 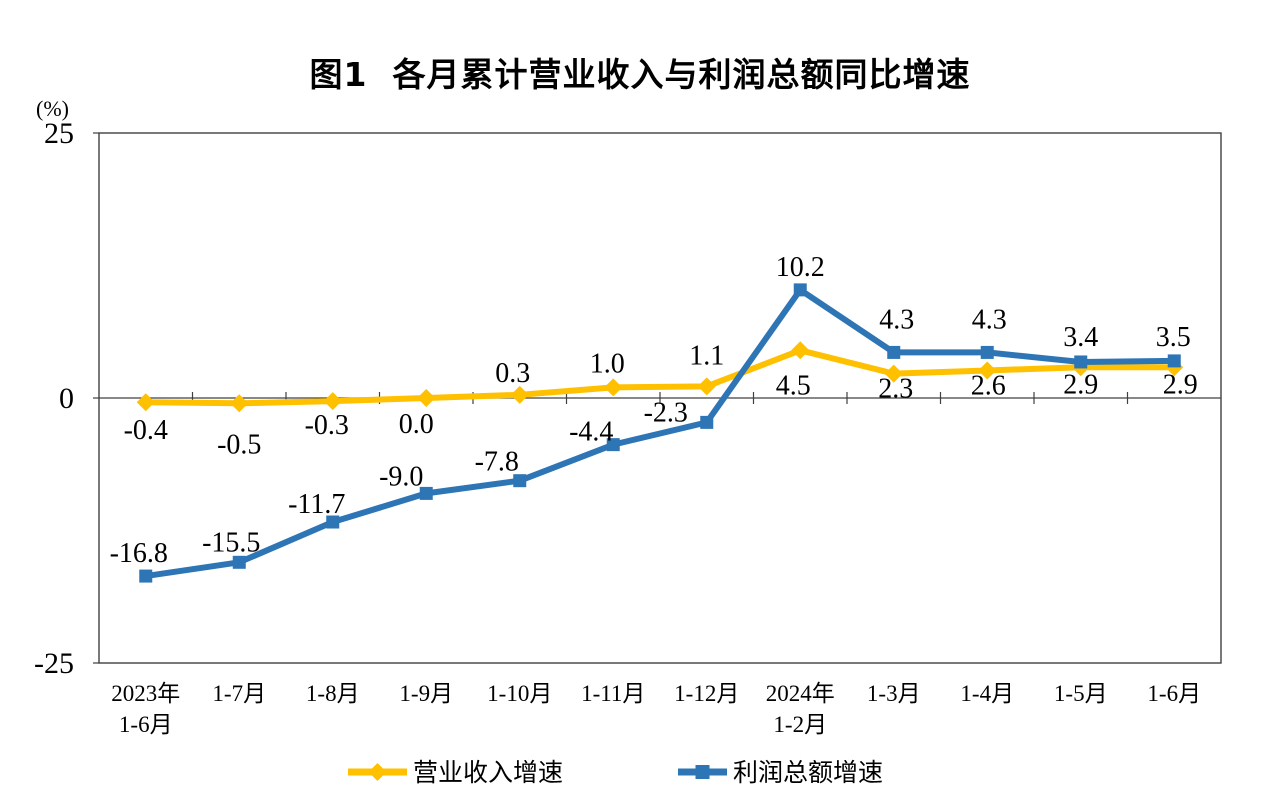 What do you see at coordinates (666, 412) in the screenshot?
I see `data-label: -2.3` at bounding box center [666, 412].